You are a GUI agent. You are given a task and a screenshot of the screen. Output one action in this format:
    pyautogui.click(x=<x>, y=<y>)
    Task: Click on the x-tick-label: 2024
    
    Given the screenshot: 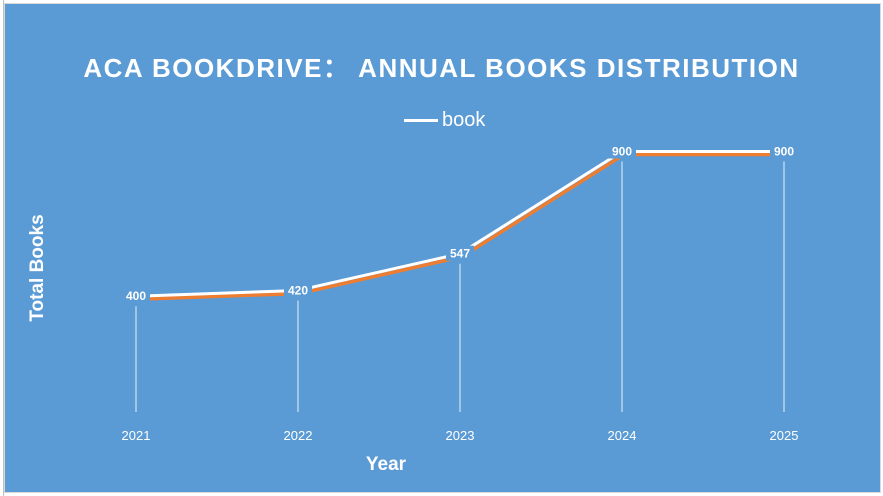 What is the action you would take?
    pyautogui.click(x=622, y=435)
    